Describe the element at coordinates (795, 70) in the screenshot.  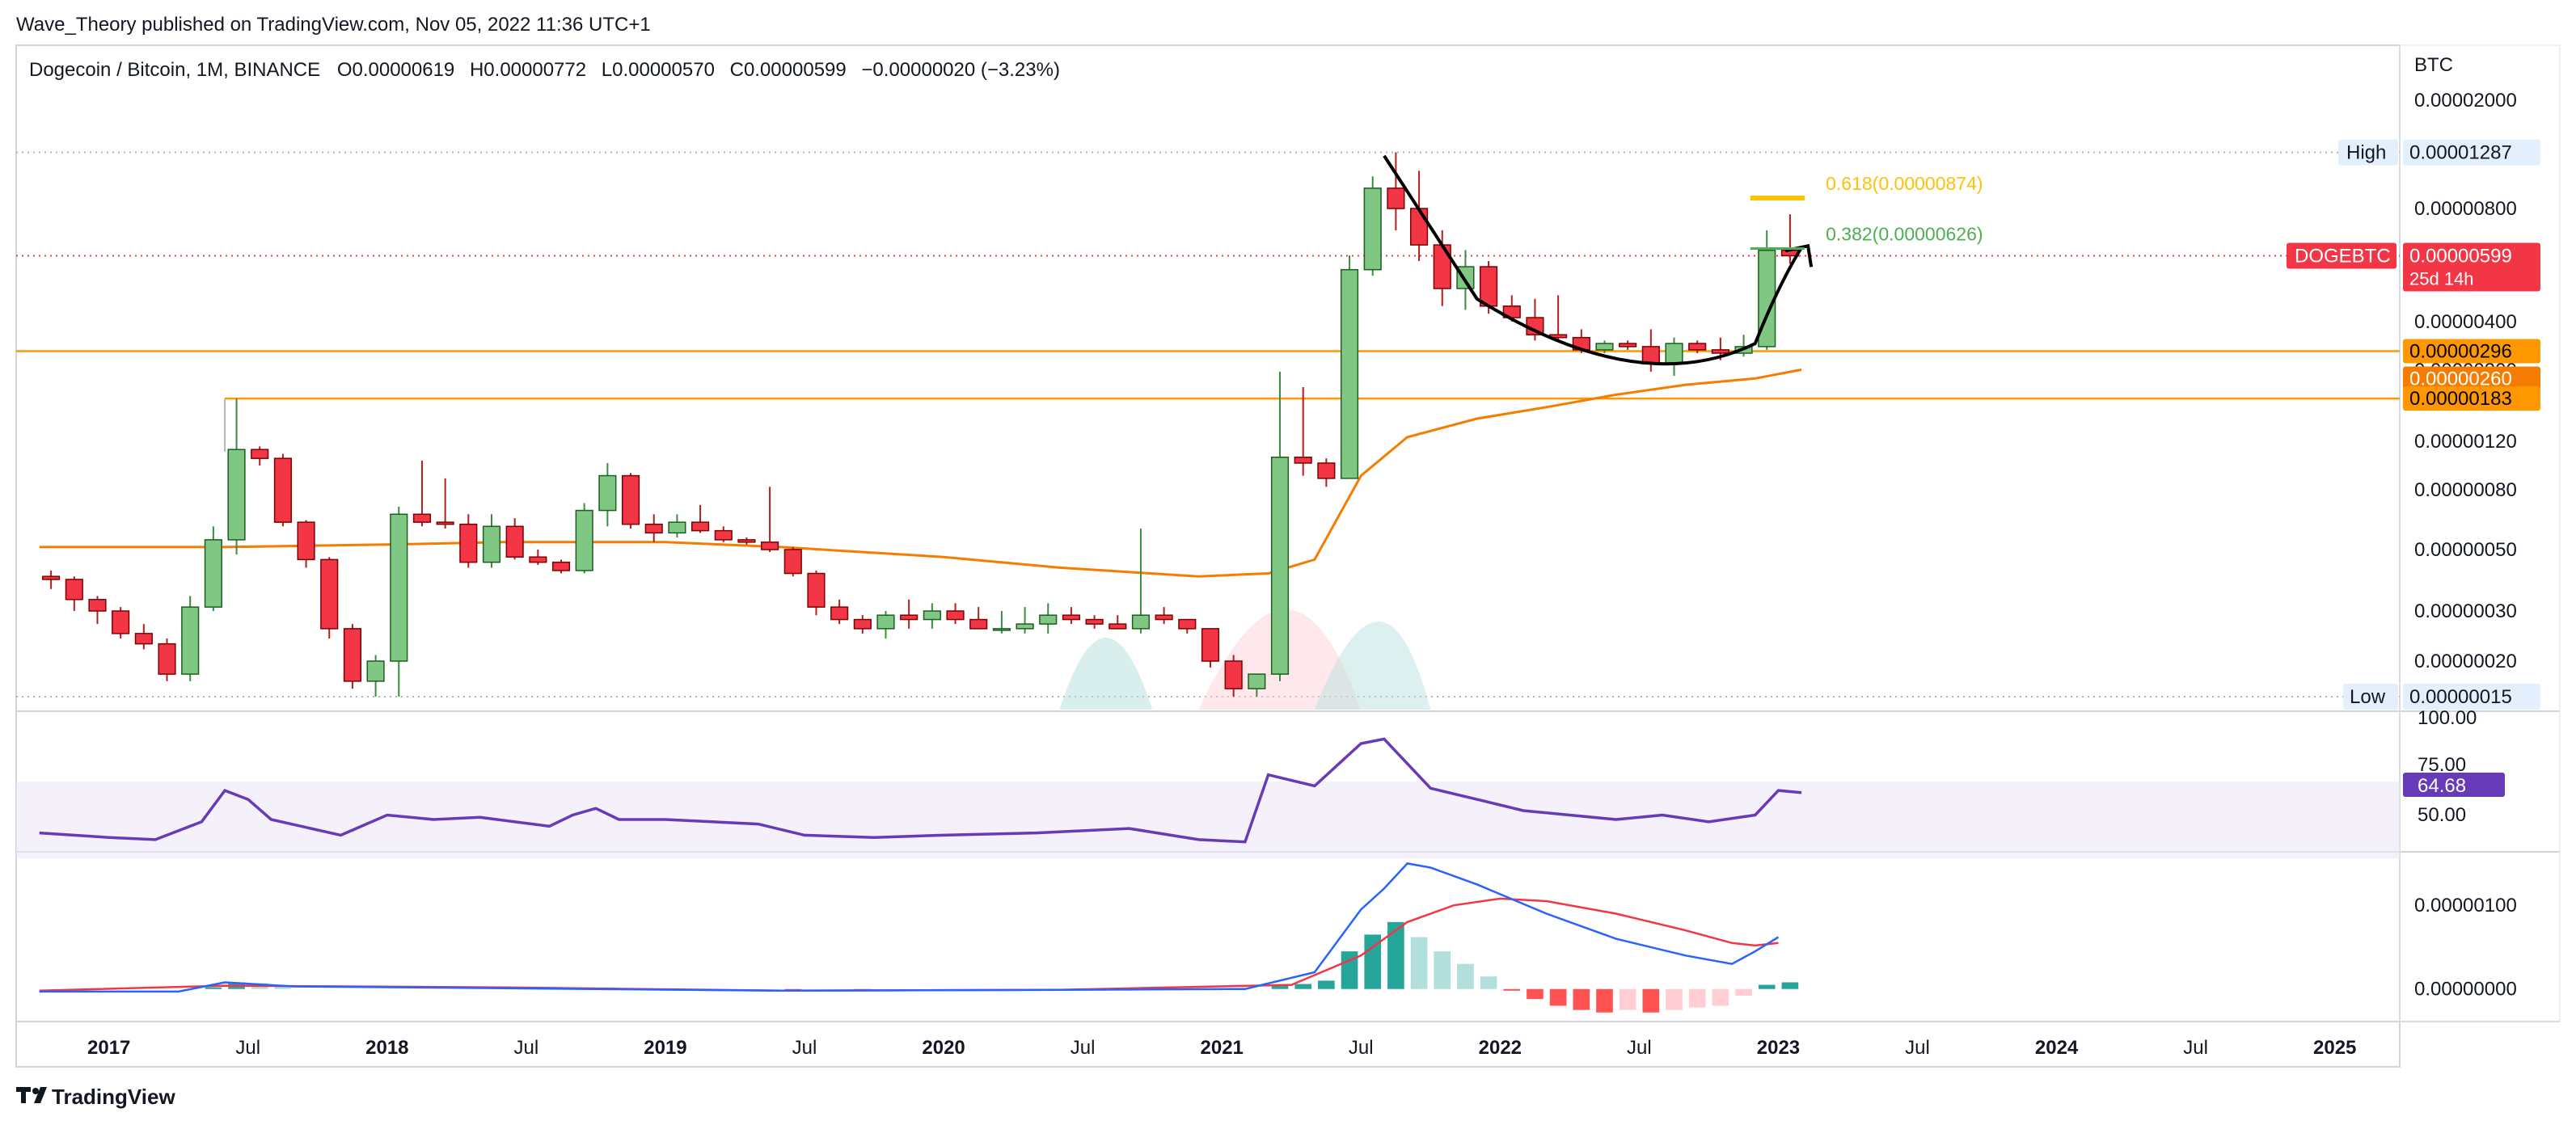
I see `ohlc-close-value: 0.00000599` at that location.